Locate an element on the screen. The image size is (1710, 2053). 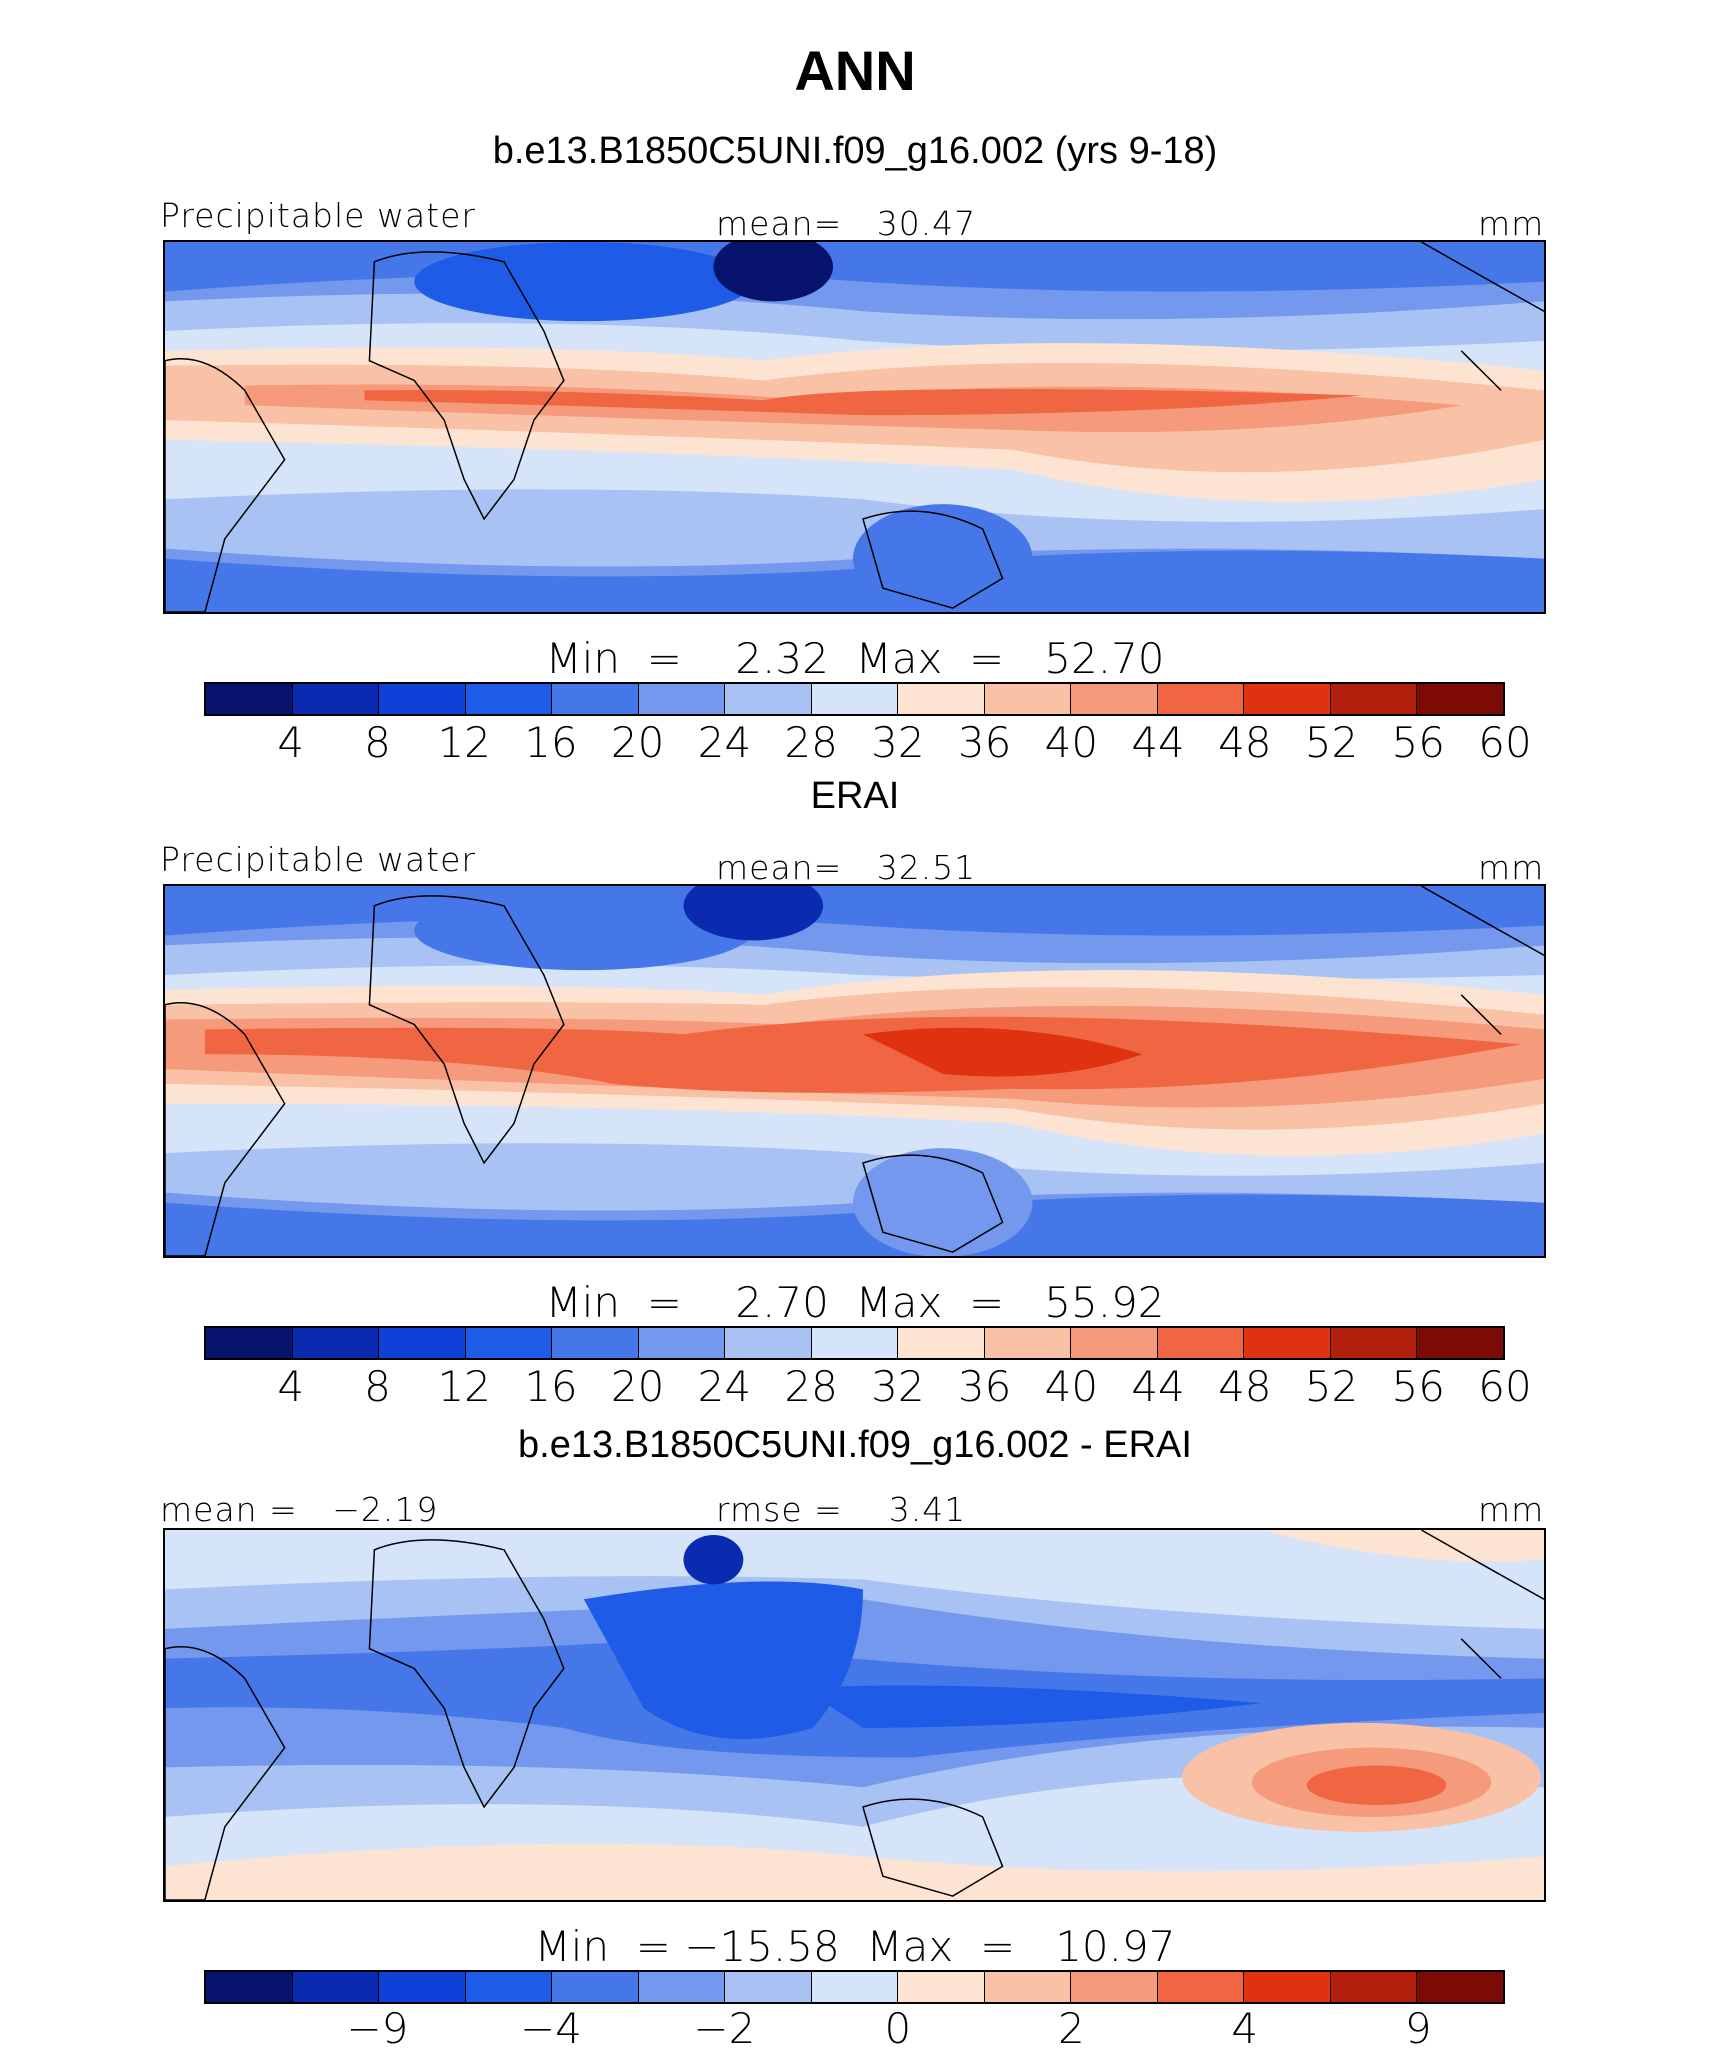
colorbar-tick-label: 36 is located at coordinates (984, 1386).